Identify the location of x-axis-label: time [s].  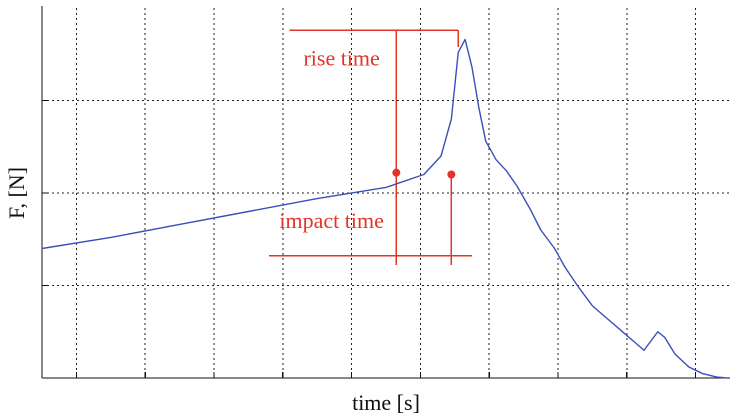
(386, 402).